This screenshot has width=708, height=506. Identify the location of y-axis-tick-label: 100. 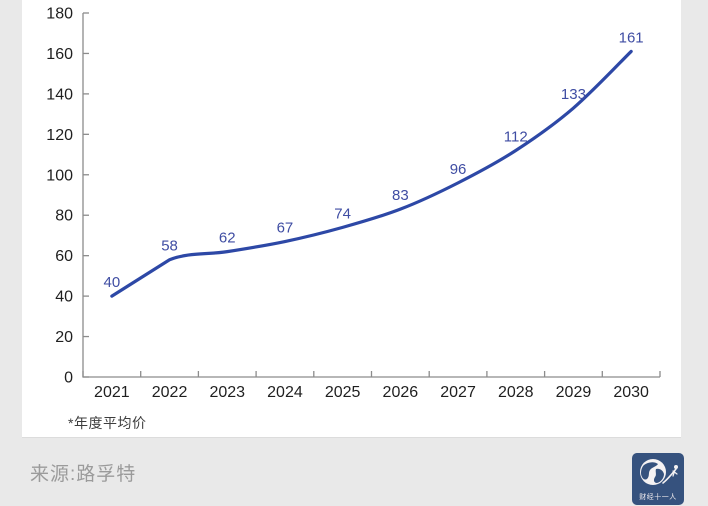
(59, 175).